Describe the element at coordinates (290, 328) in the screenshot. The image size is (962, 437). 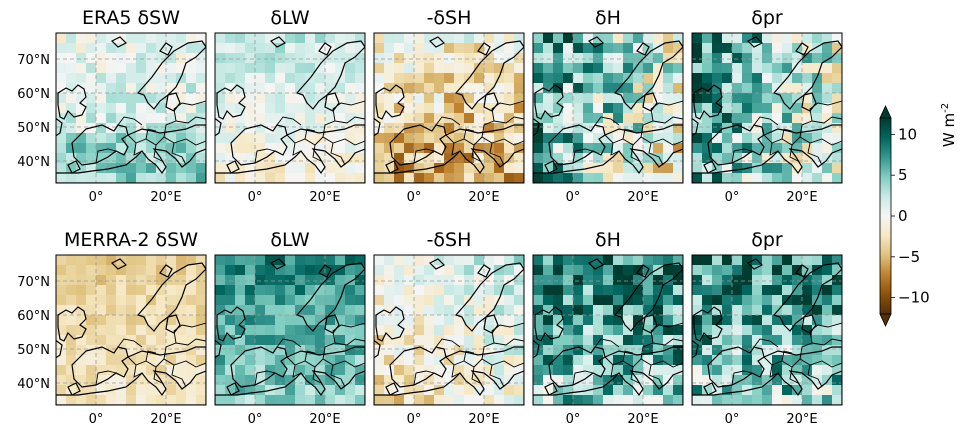
I see `map-panel-merra2-1: δLW 0° 20°E` at that location.